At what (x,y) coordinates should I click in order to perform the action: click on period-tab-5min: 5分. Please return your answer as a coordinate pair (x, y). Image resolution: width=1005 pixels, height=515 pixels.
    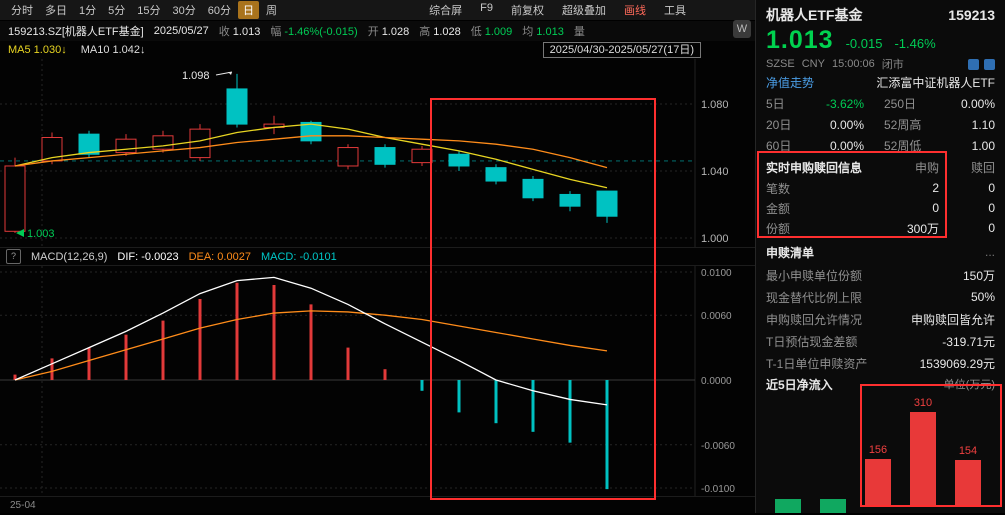
    Looking at the image, I should click on (117, 11).